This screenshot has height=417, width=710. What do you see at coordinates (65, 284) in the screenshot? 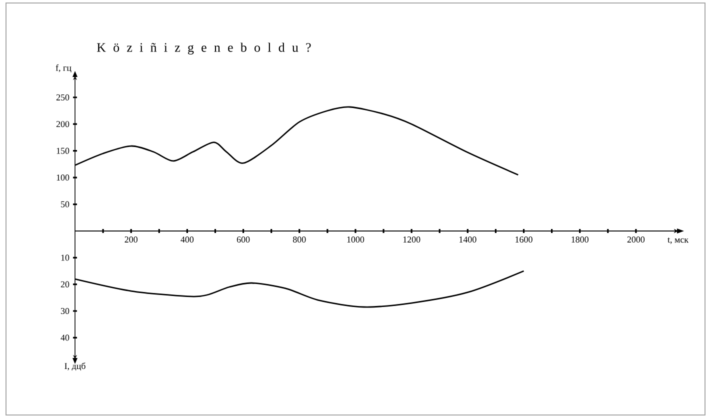
I see `y-tick-label: 20` at bounding box center [65, 284].